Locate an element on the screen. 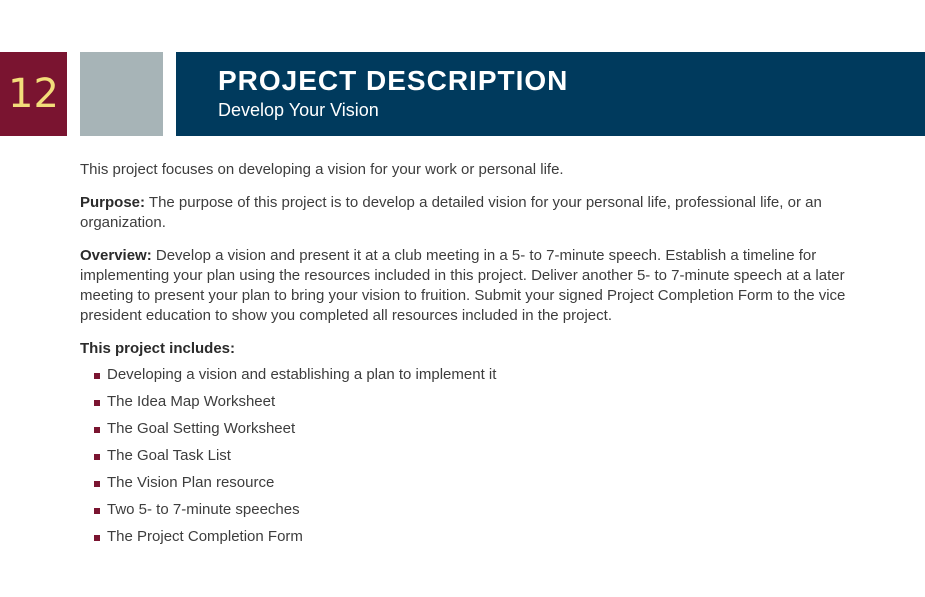  list-item: Two 5- to 7-minute speeches is located at coordinates (477, 513).